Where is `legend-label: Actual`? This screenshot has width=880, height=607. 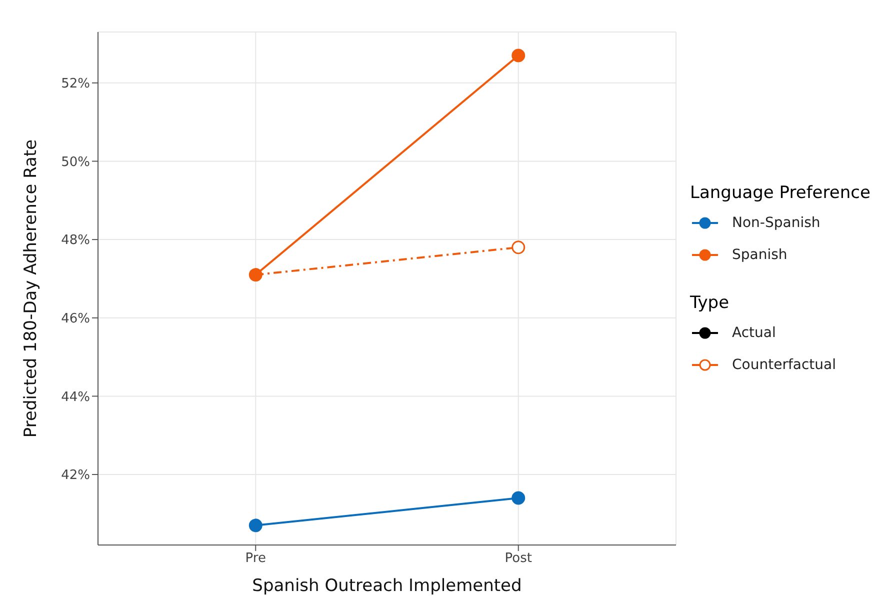
legend-label: Actual is located at coordinates (754, 333).